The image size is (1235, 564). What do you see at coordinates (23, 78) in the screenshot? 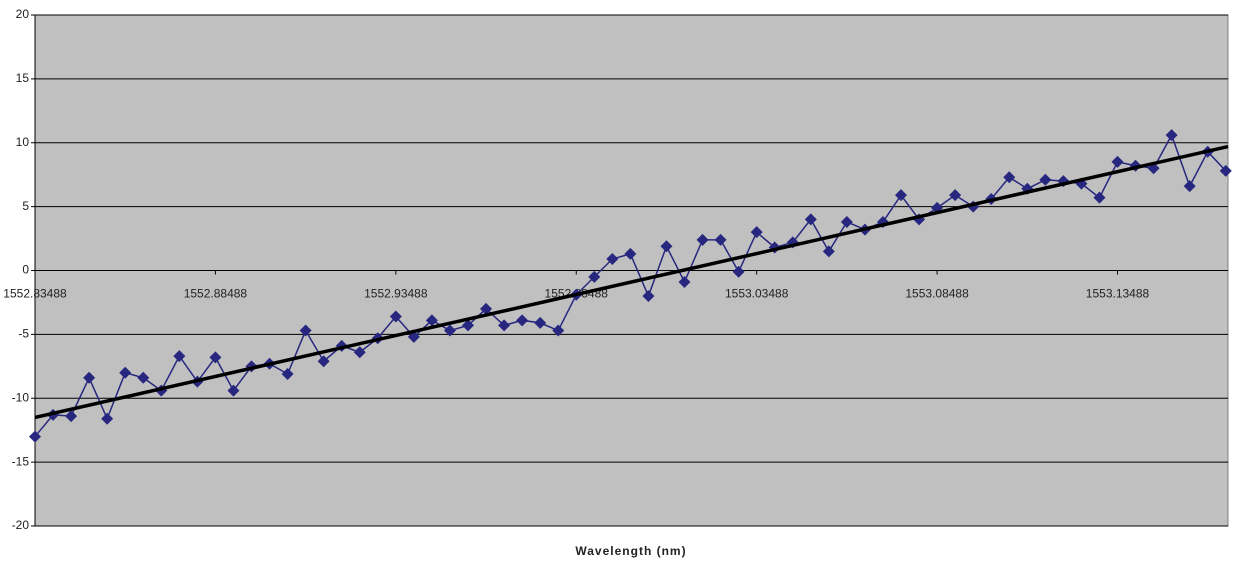
I see `y-tick-label: 15` at bounding box center [23, 78].